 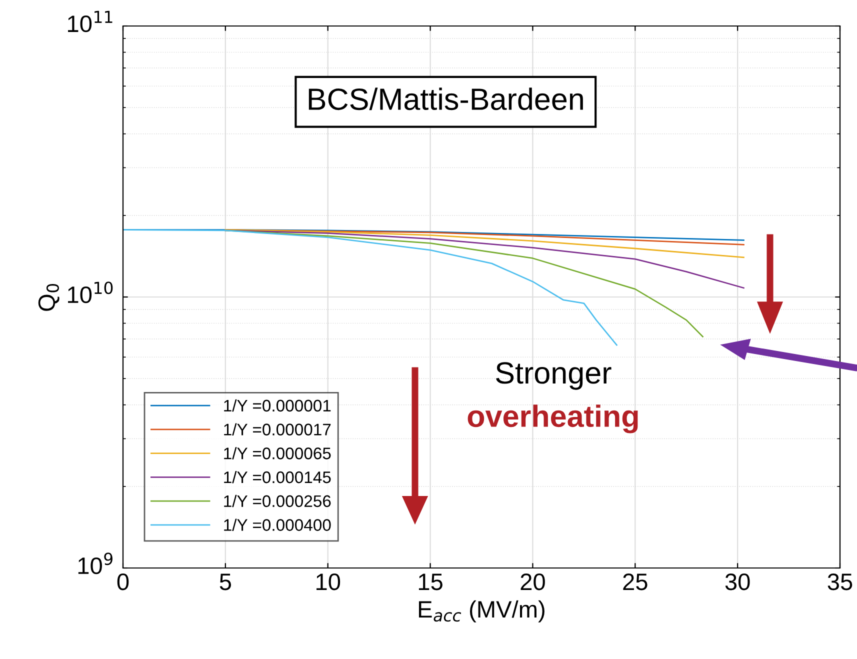 What do you see at coordinates (430, 582) in the screenshot?
I see `x-tick-label: 15` at bounding box center [430, 582].